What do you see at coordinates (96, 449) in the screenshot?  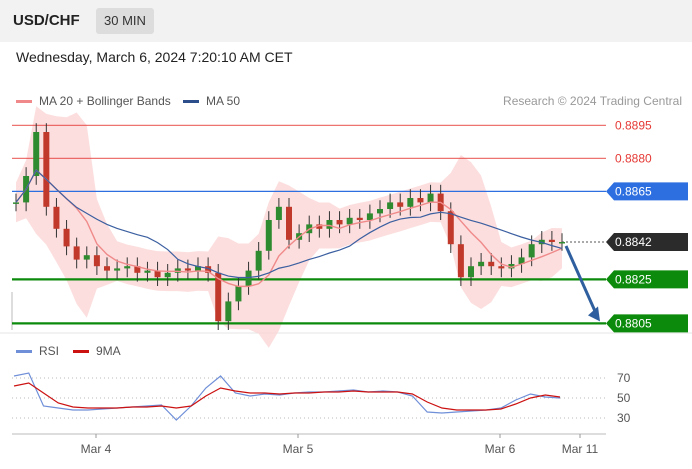 I see `x-tick-label: Mar 4` at bounding box center [96, 449].